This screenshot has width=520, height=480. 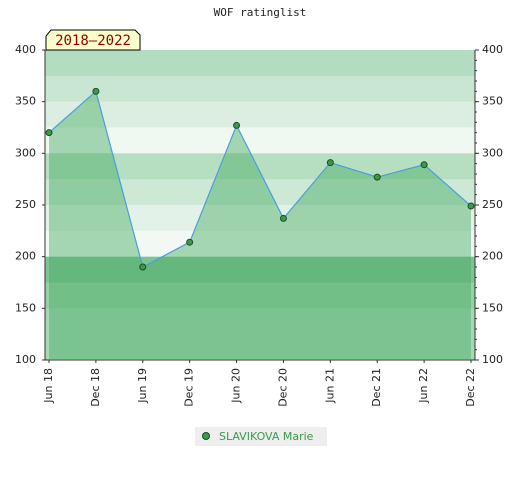 What do you see at coordinates (189, 387) in the screenshot?
I see `x-tick-label: Dec 19` at bounding box center [189, 387].